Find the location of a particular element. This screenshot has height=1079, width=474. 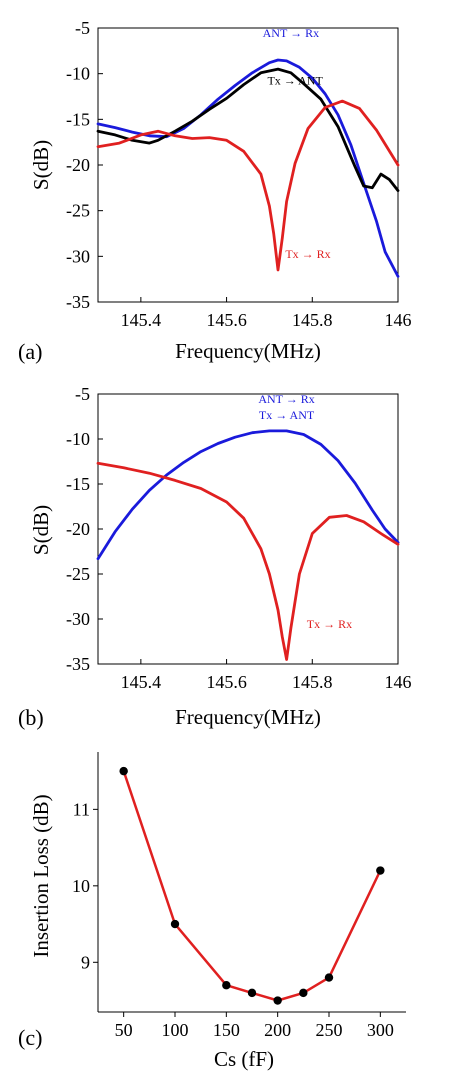

chart-c-xtick-label: 150 is located at coordinates (226, 1030).